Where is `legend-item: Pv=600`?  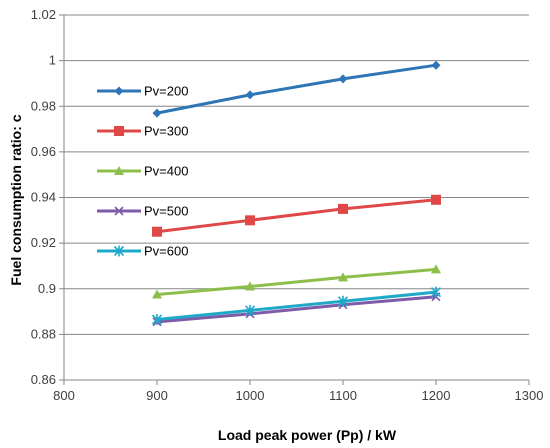
legend-item: Pv=600 is located at coordinates (142, 251).